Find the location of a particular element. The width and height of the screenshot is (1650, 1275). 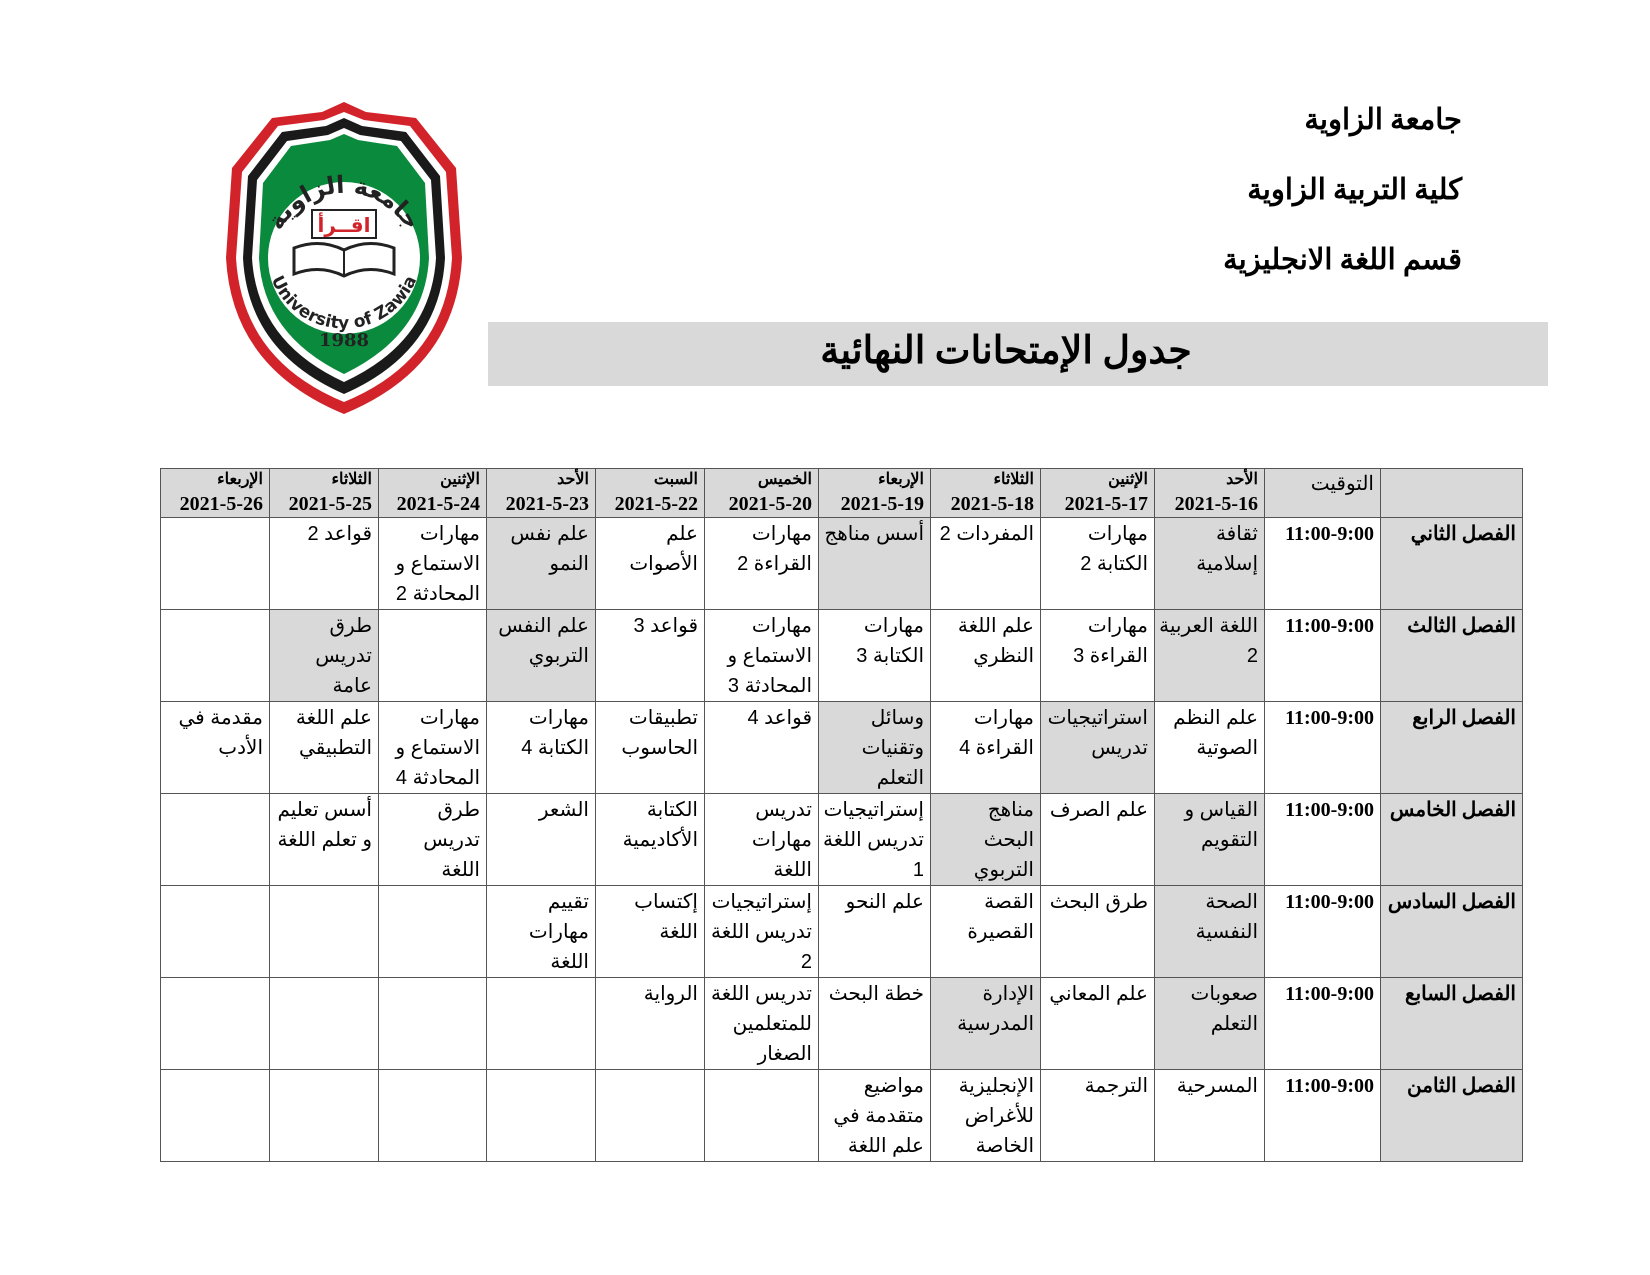

exam-cell: علم النفس التربوي is located at coordinates (541, 655).